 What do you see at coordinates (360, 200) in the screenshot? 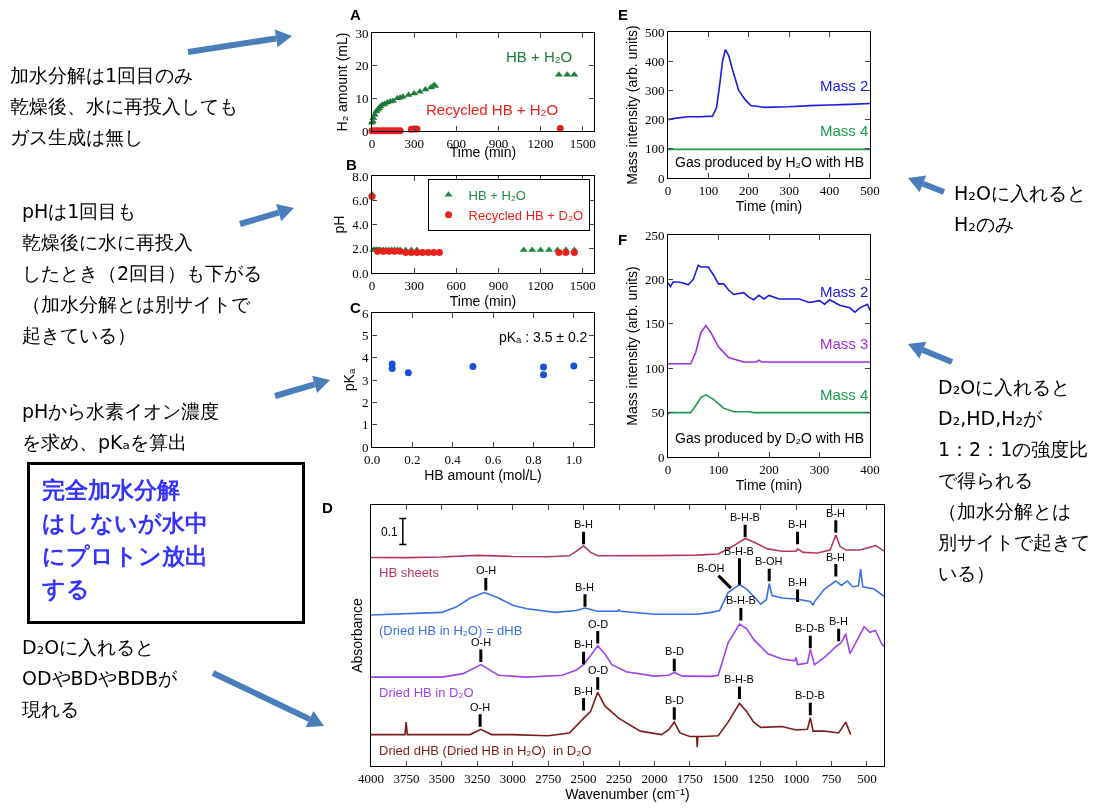
I see `y-tick-label: 6.0` at bounding box center [360, 200].